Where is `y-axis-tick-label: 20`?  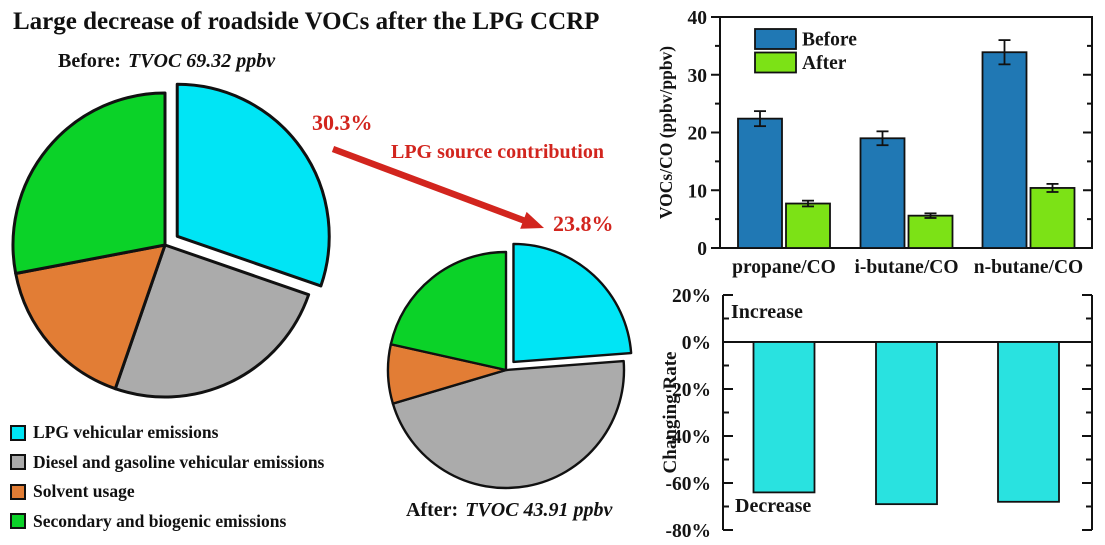
y-axis-tick-label: 20 is located at coordinates (698, 134).